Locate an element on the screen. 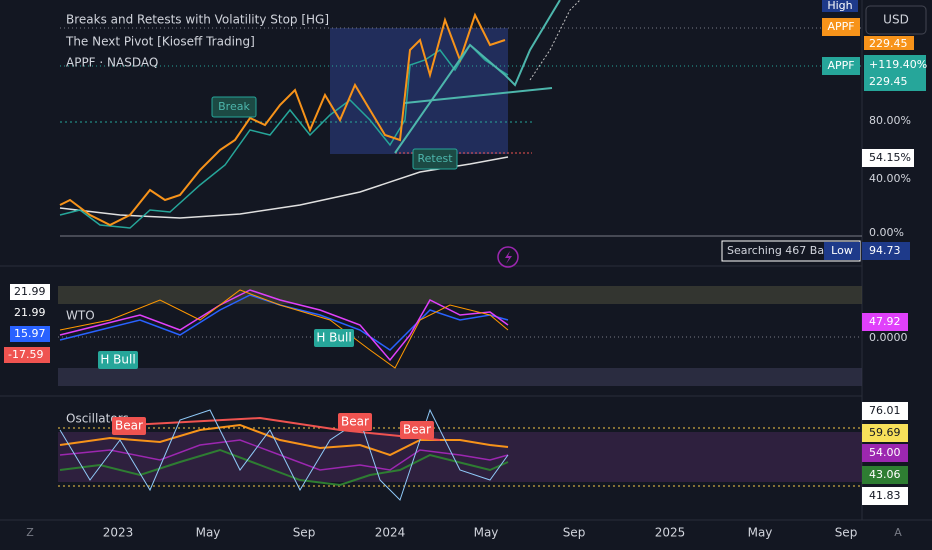  scale-label: 80.00% is located at coordinates (890, 120).